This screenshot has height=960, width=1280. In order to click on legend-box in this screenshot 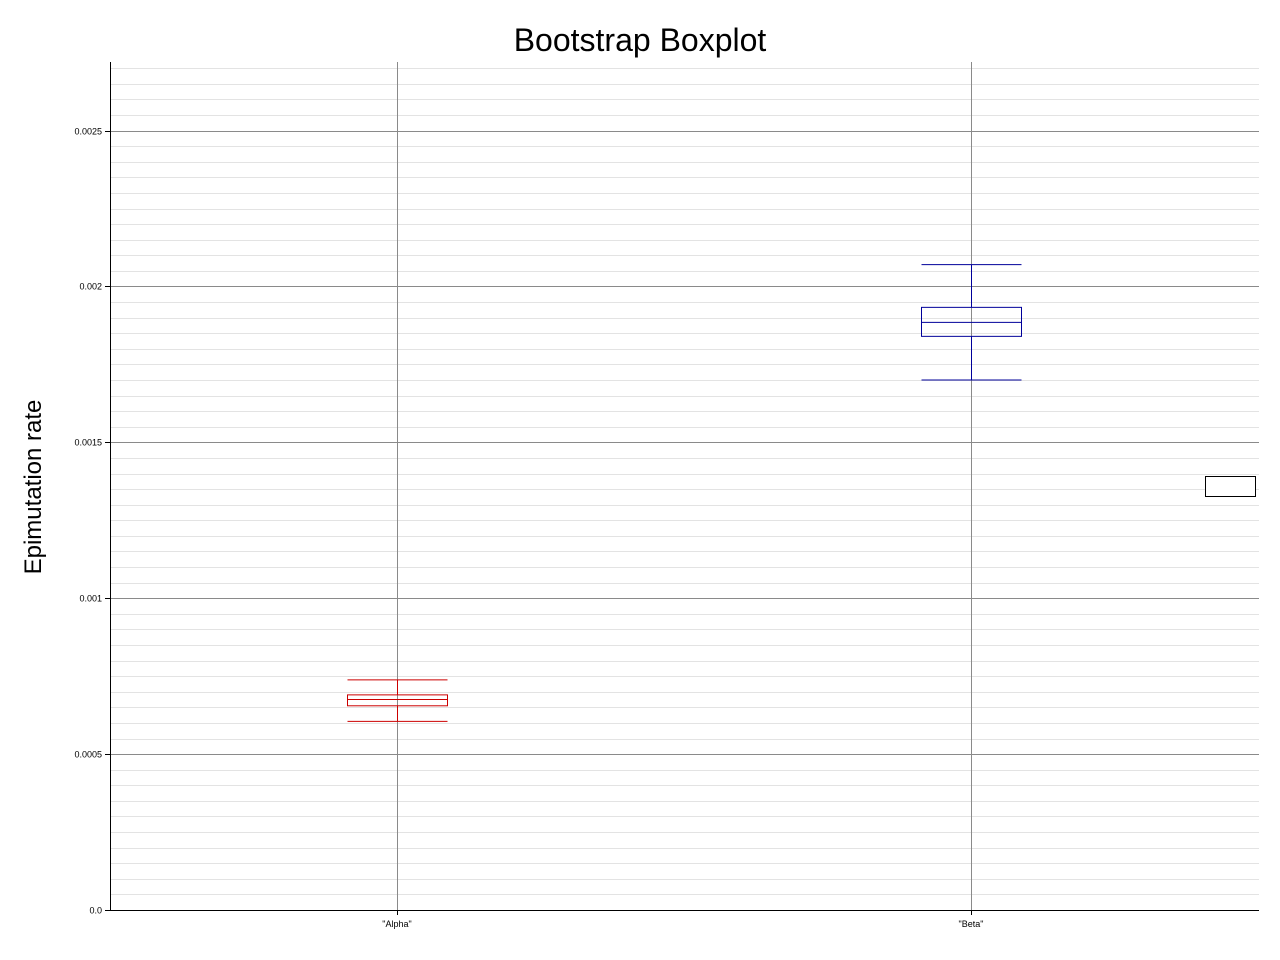, I will do `click(1230, 486)`.